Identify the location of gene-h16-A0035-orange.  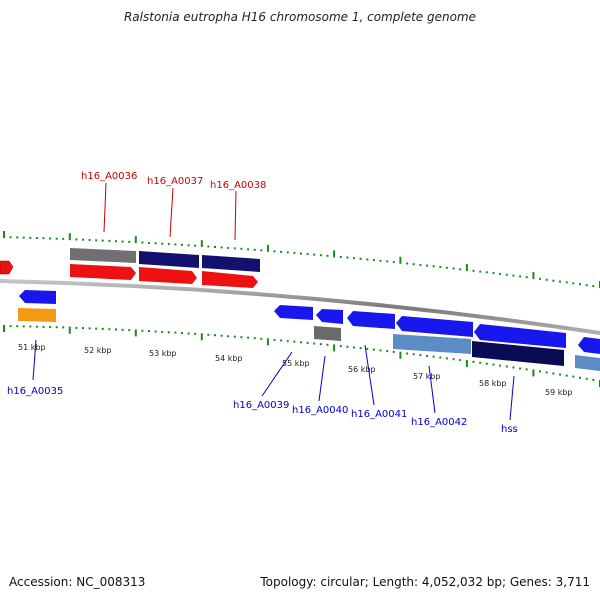
(37, 315).